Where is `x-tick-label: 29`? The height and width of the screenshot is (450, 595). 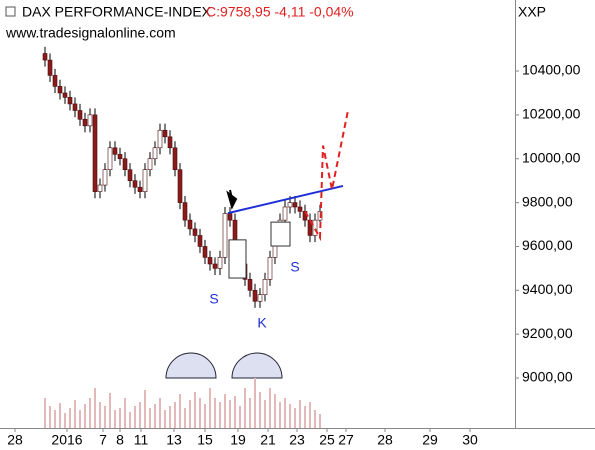
x-tick-label: 29 is located at coordinates (430, 440).